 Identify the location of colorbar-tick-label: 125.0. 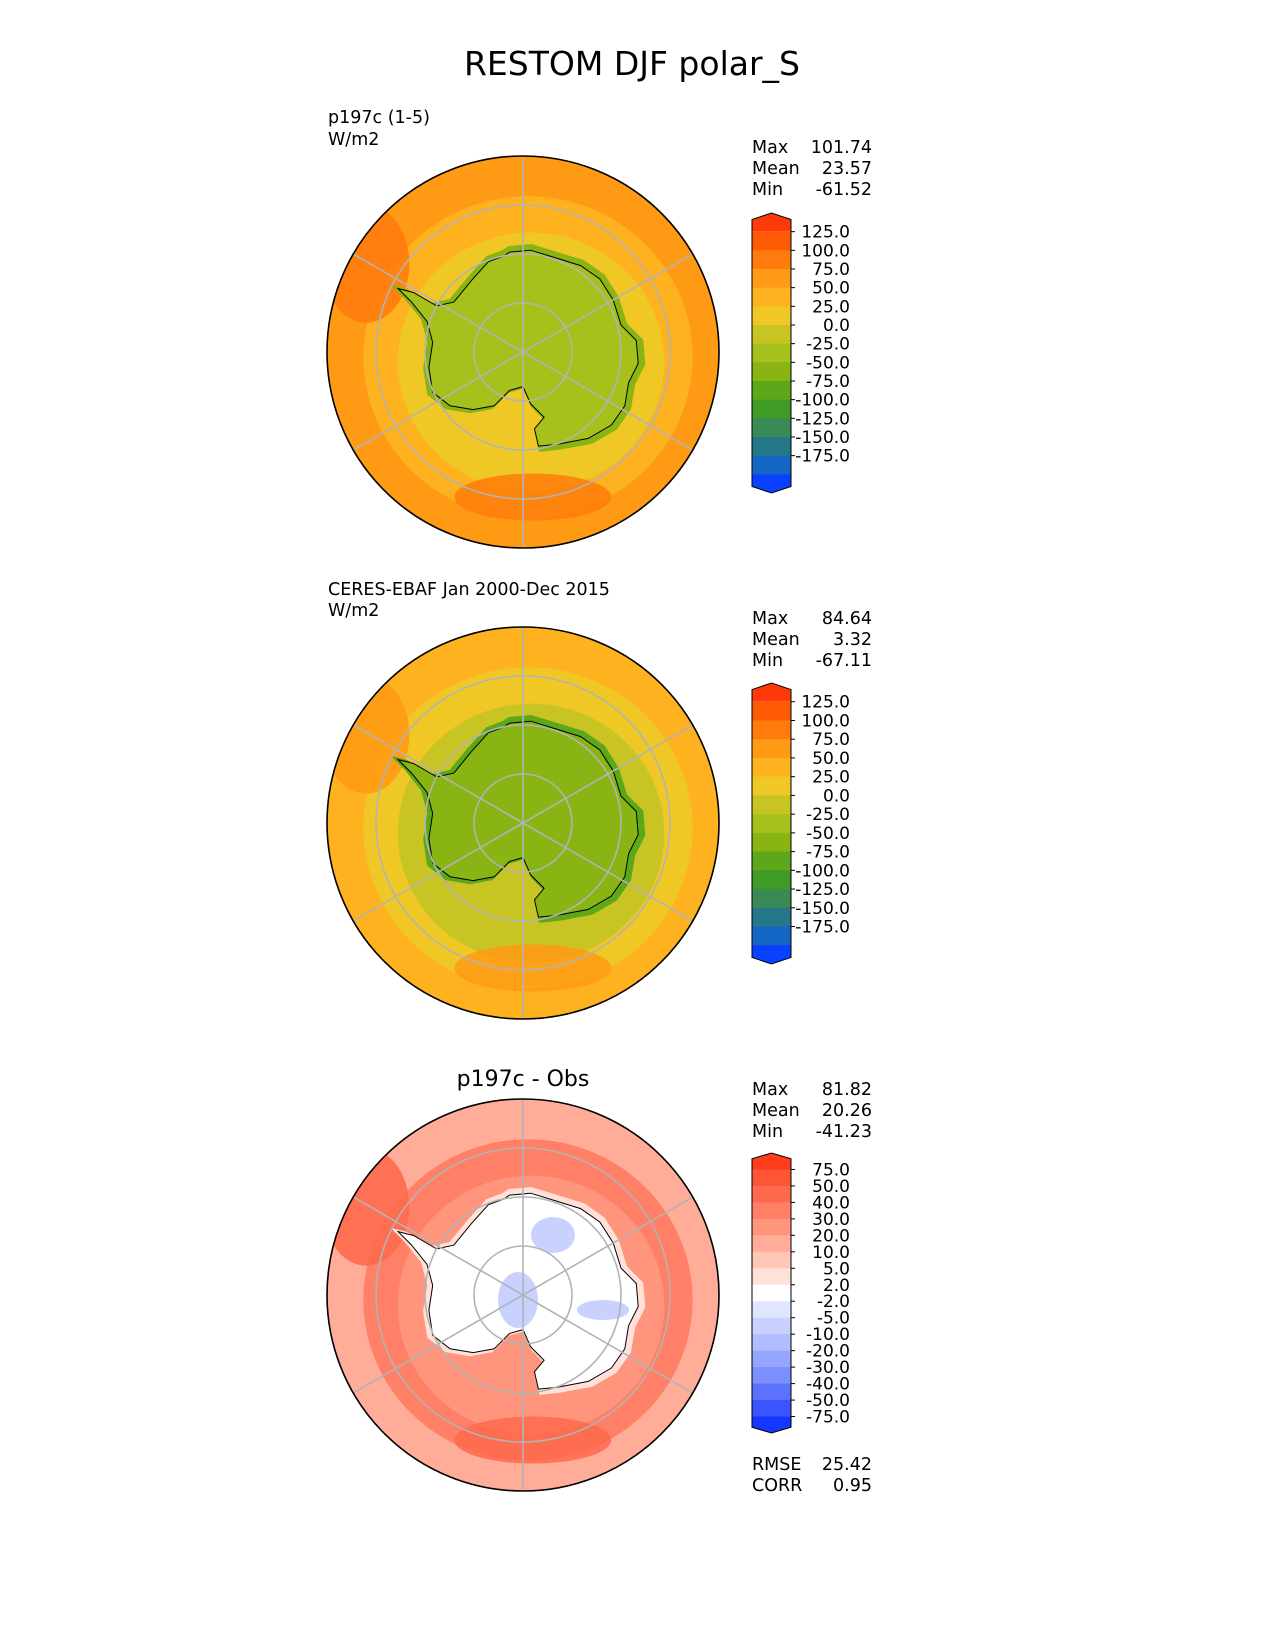
(825, 703).